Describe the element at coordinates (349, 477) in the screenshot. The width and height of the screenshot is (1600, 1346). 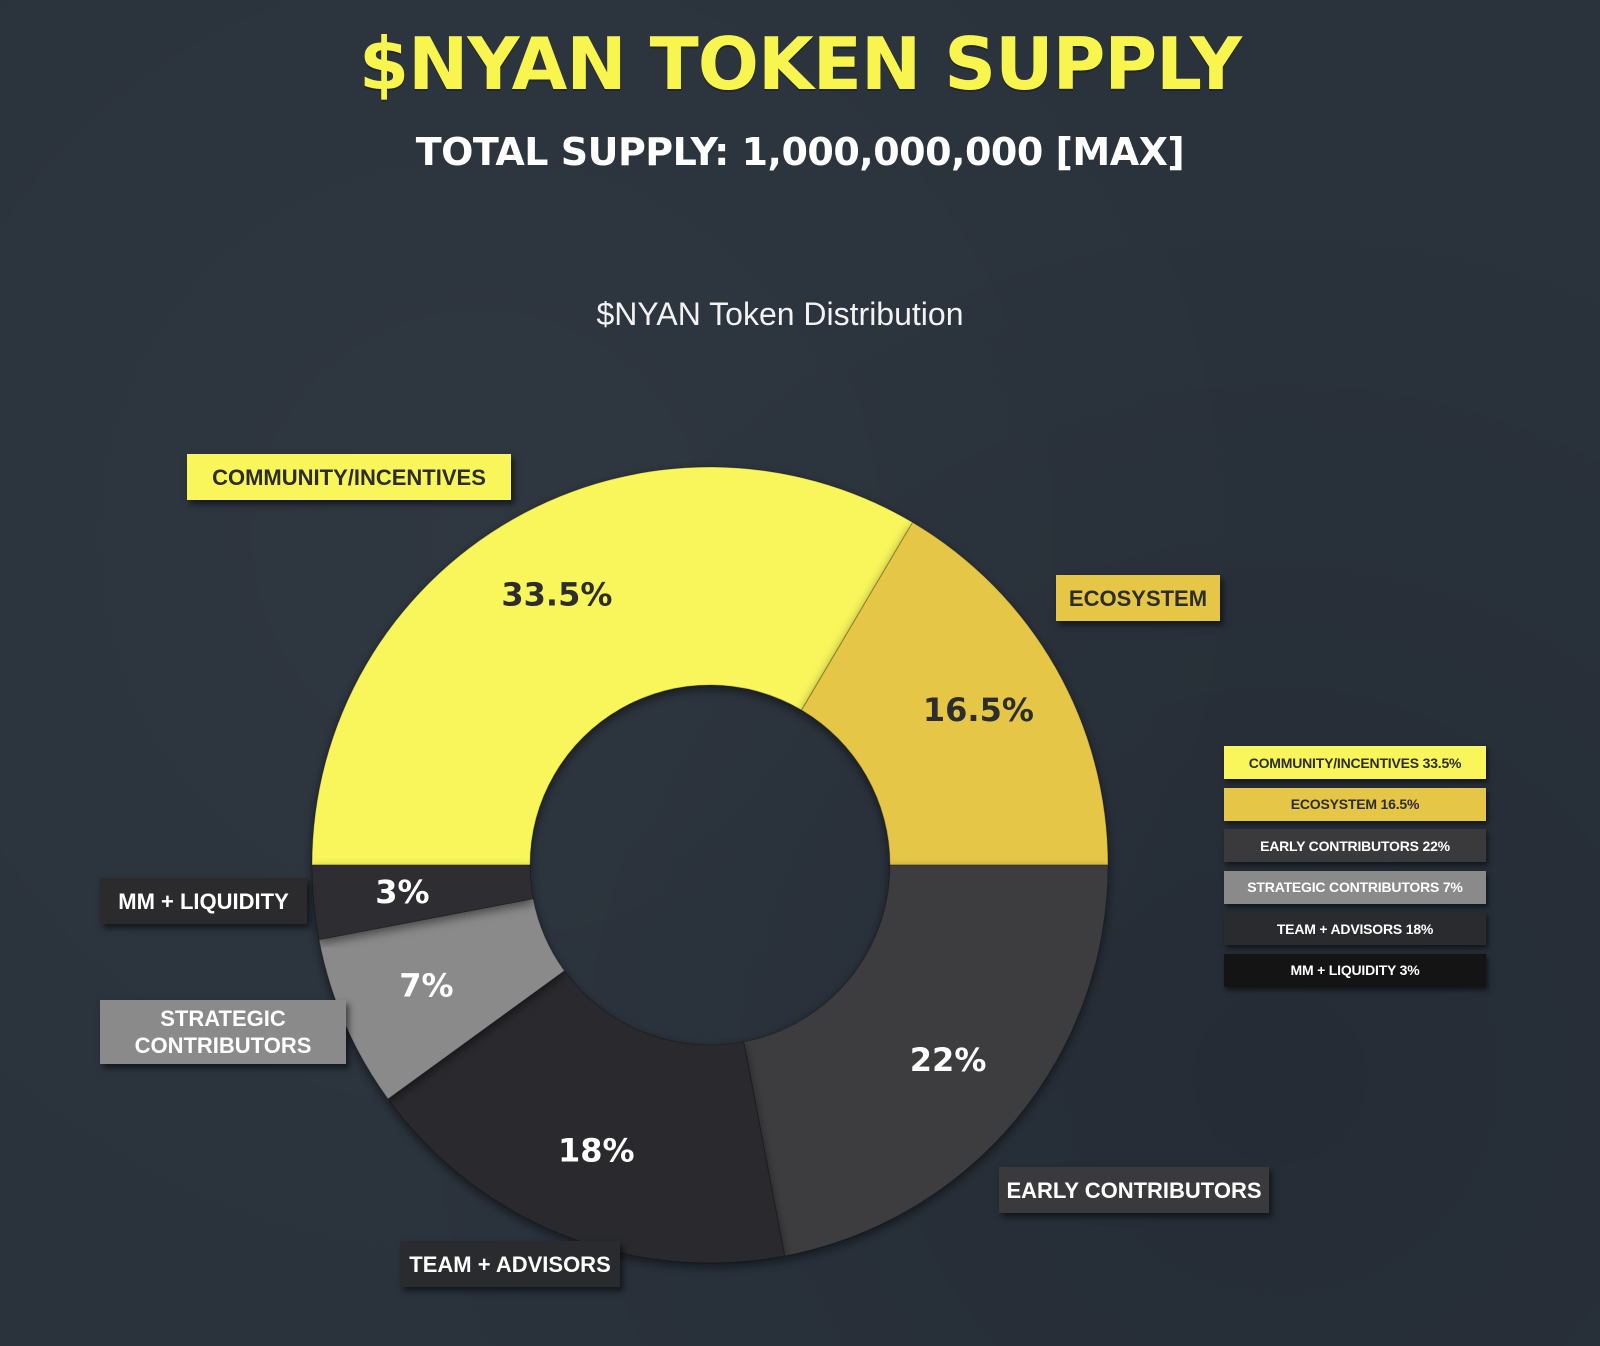
I see `callout-community: COMMUNITY/INCENTIVES` at that location.